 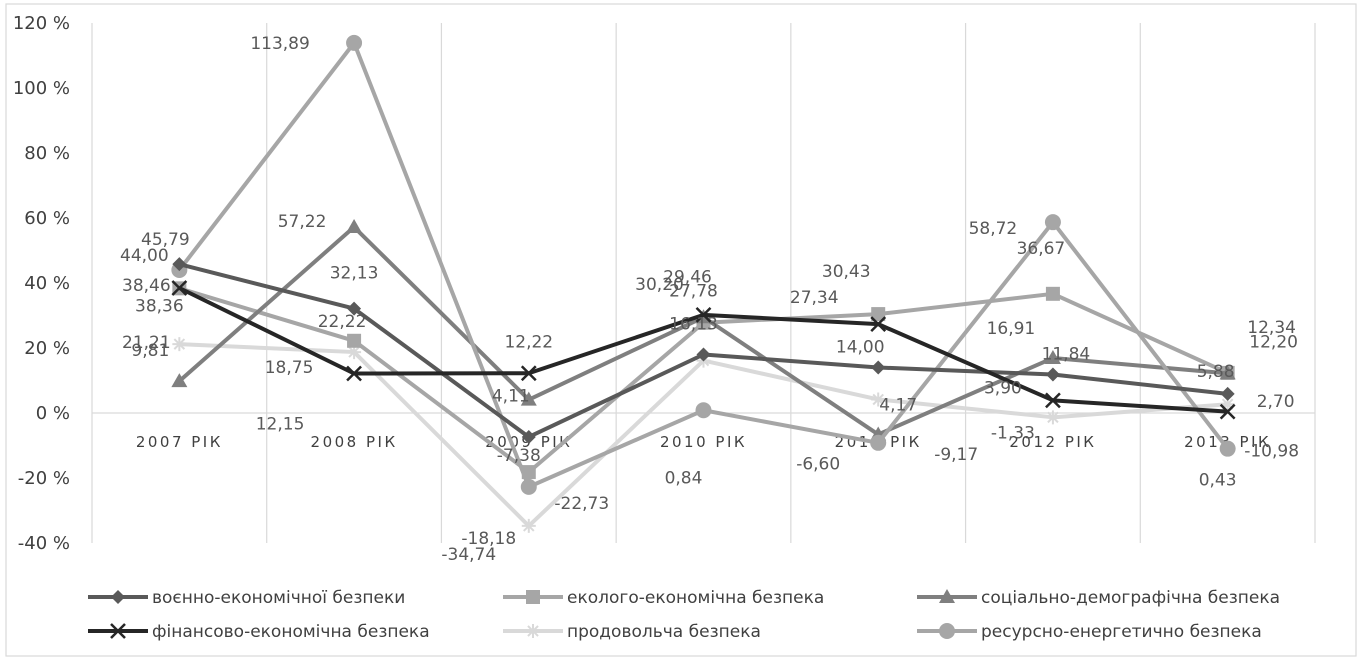 I want to click on data-label: 21,21, so click(x=146, y=343).